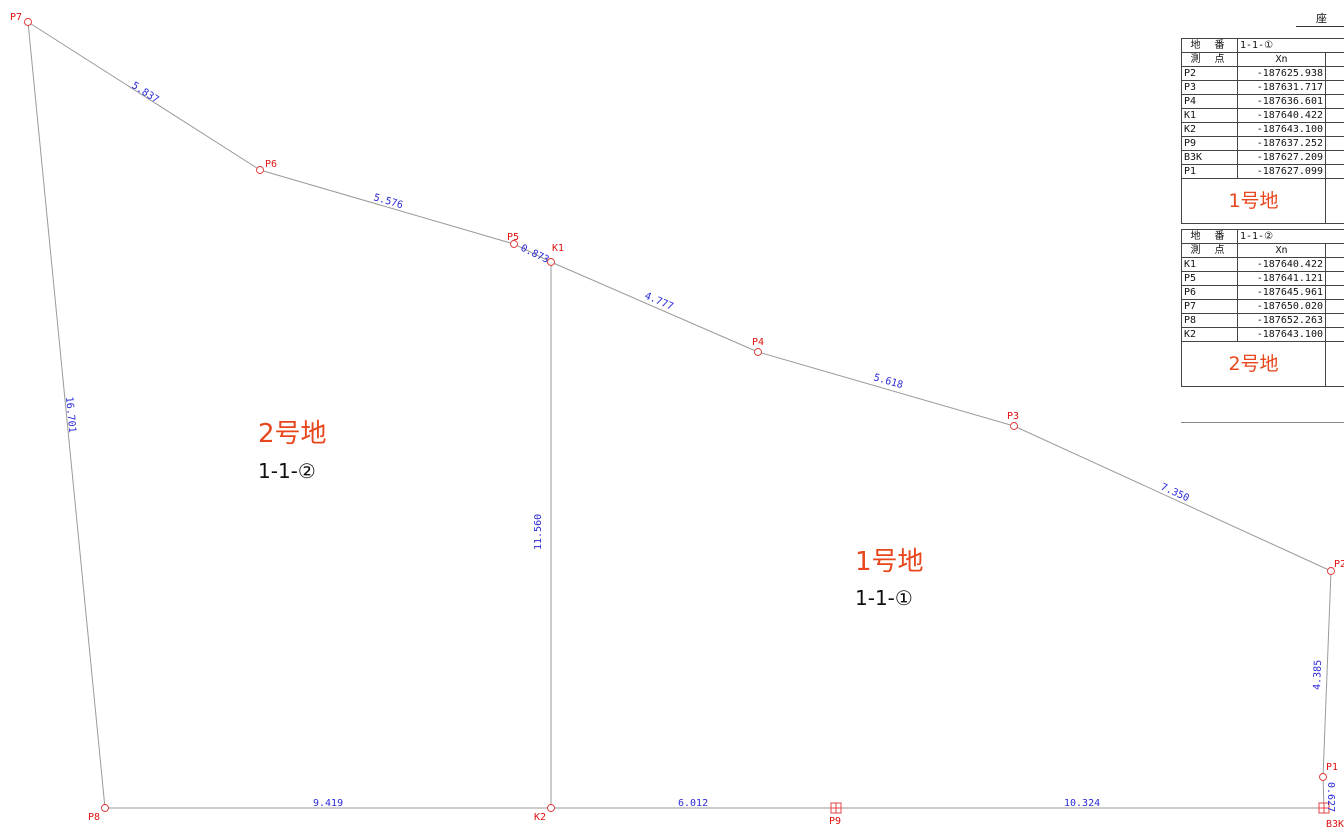  Describe the element at coordinates (260, 170) in the screenshot. I see `point-mark-p6` at that location.